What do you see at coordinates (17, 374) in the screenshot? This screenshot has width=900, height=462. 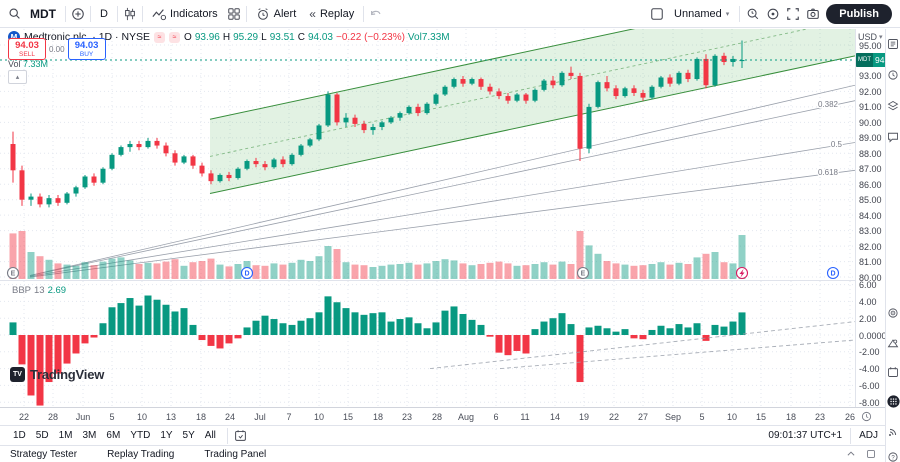 I see `tradingview-logo-icon: TV` at bounding box center [17, 374].